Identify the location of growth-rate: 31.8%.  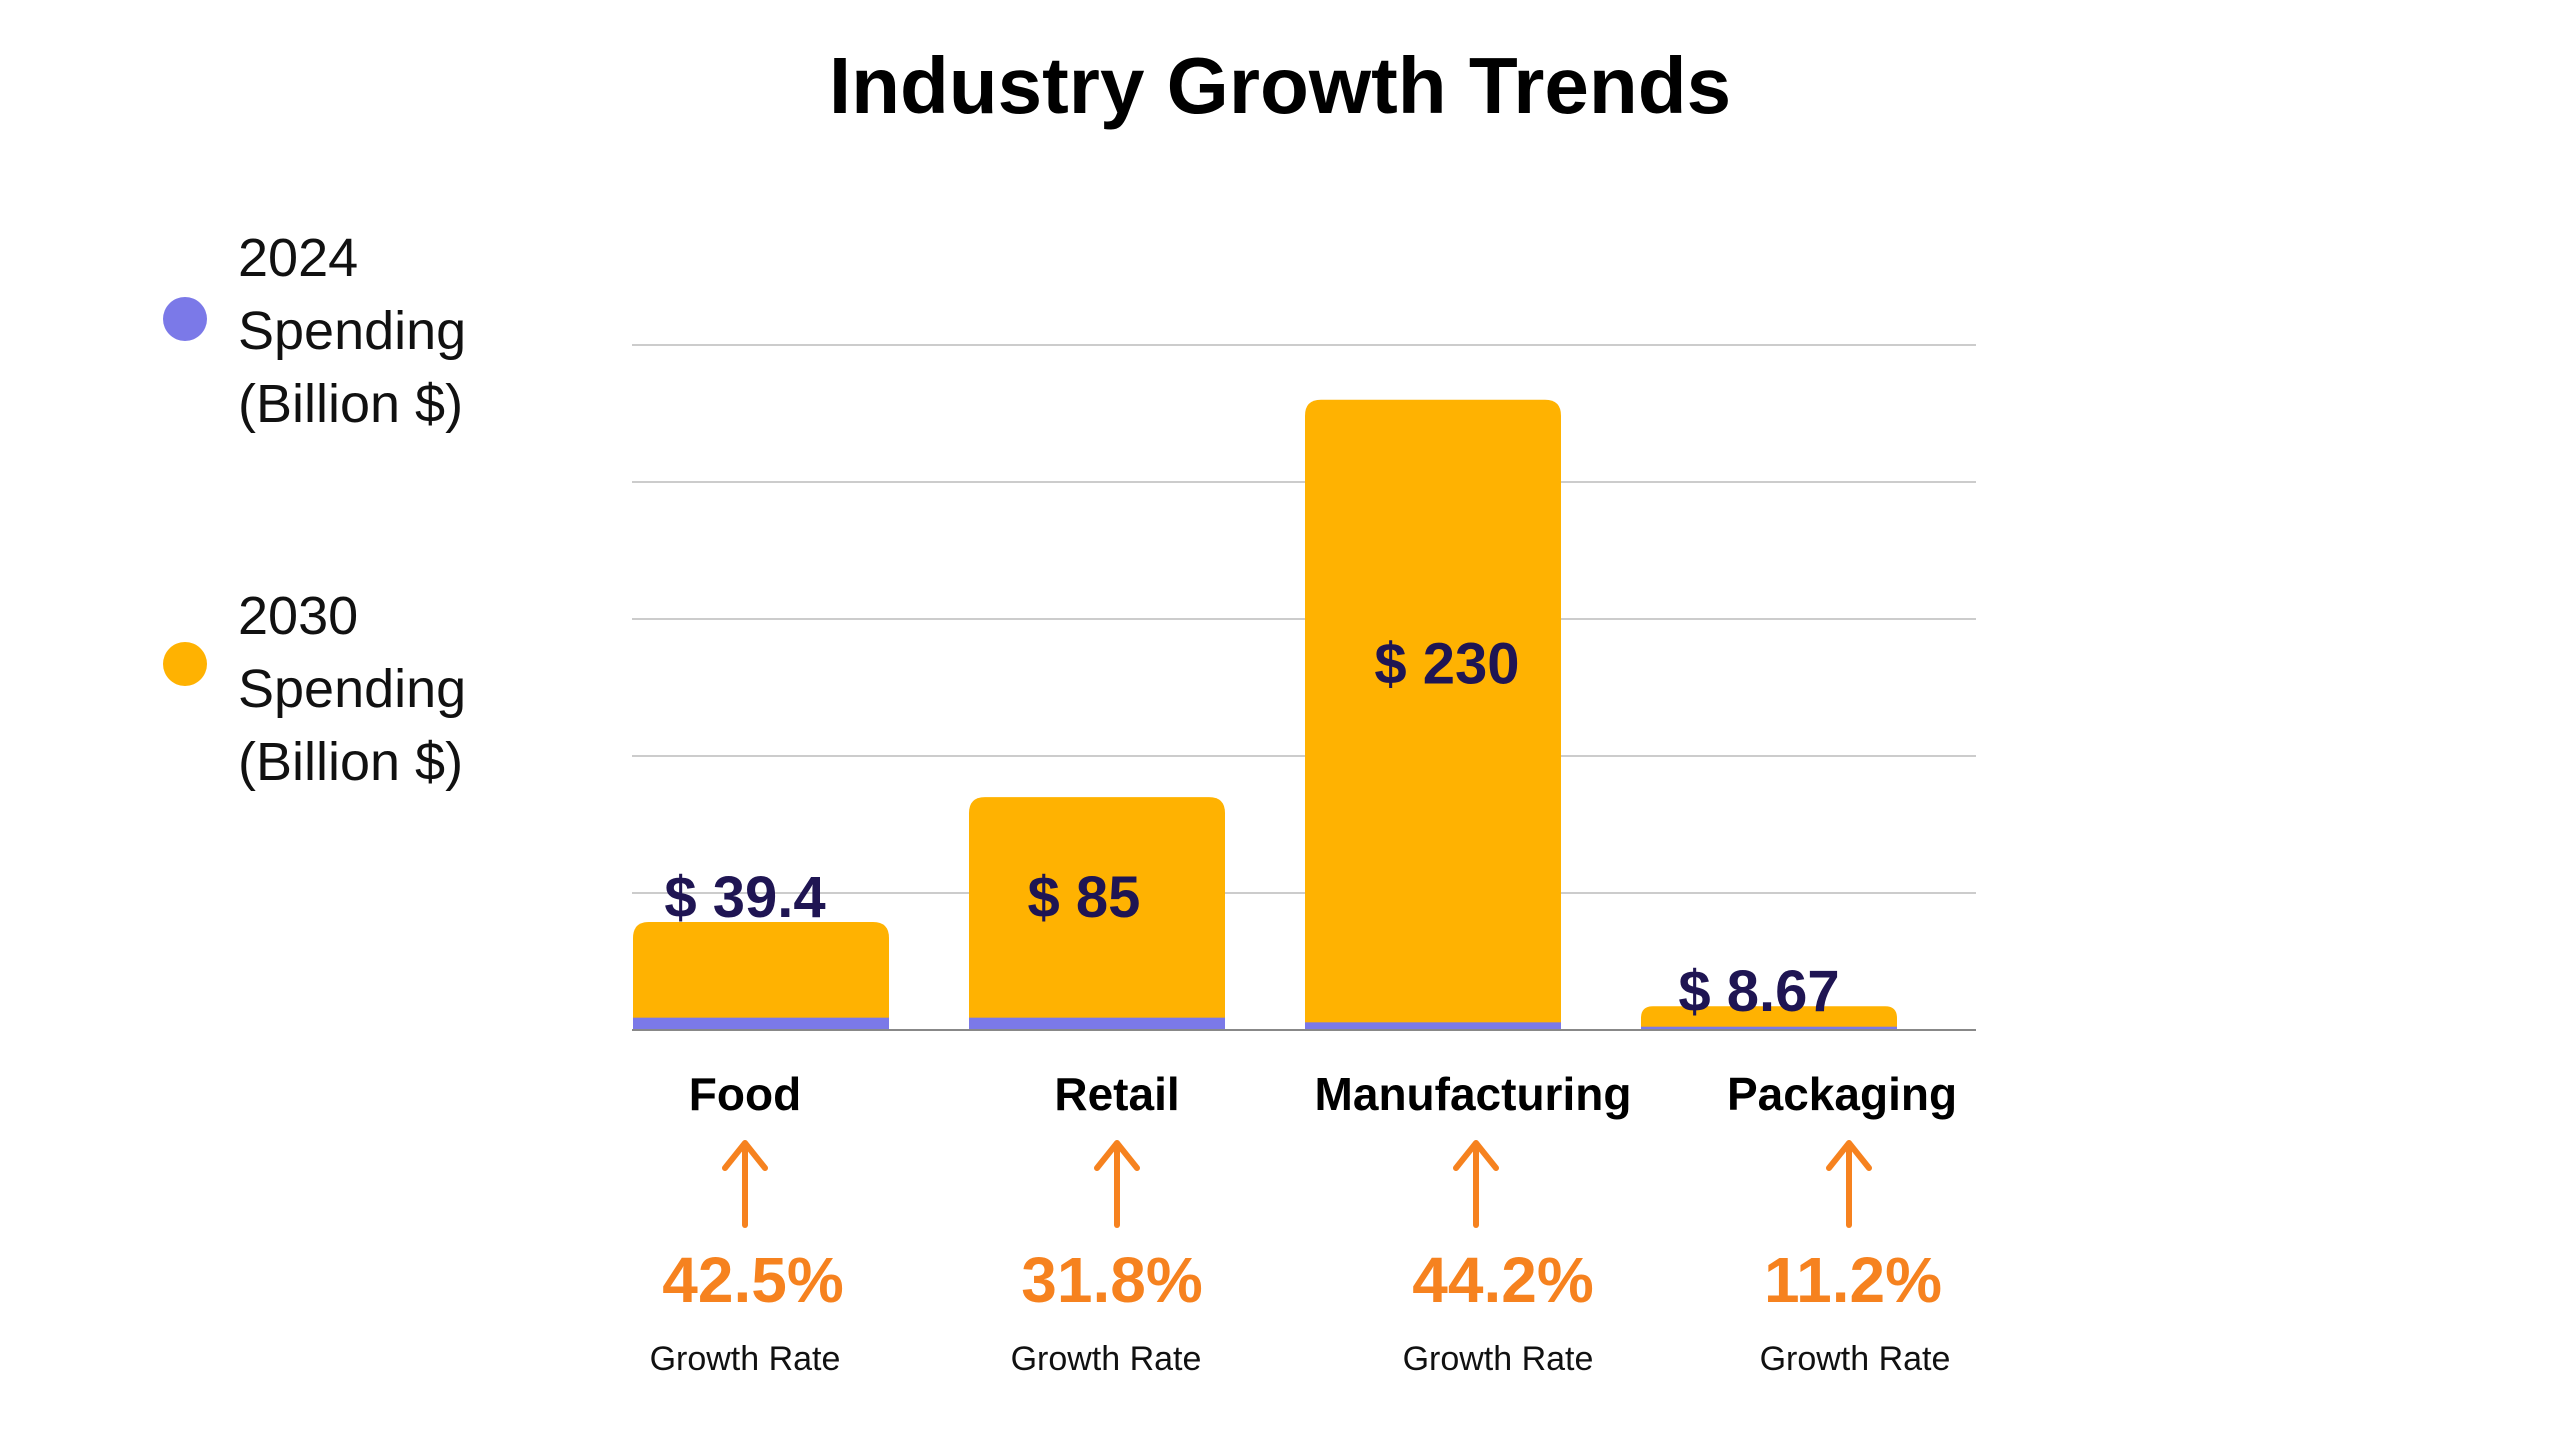
(1111, 1280).